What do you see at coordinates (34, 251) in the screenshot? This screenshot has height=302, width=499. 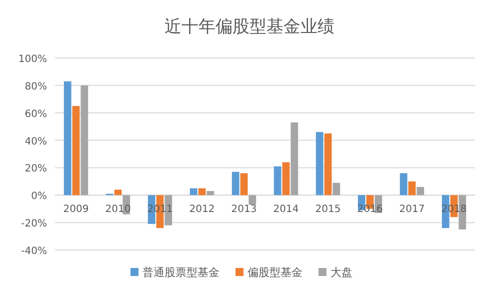 I see `y-tick-label: -40%` at bounding box center [34, 251].